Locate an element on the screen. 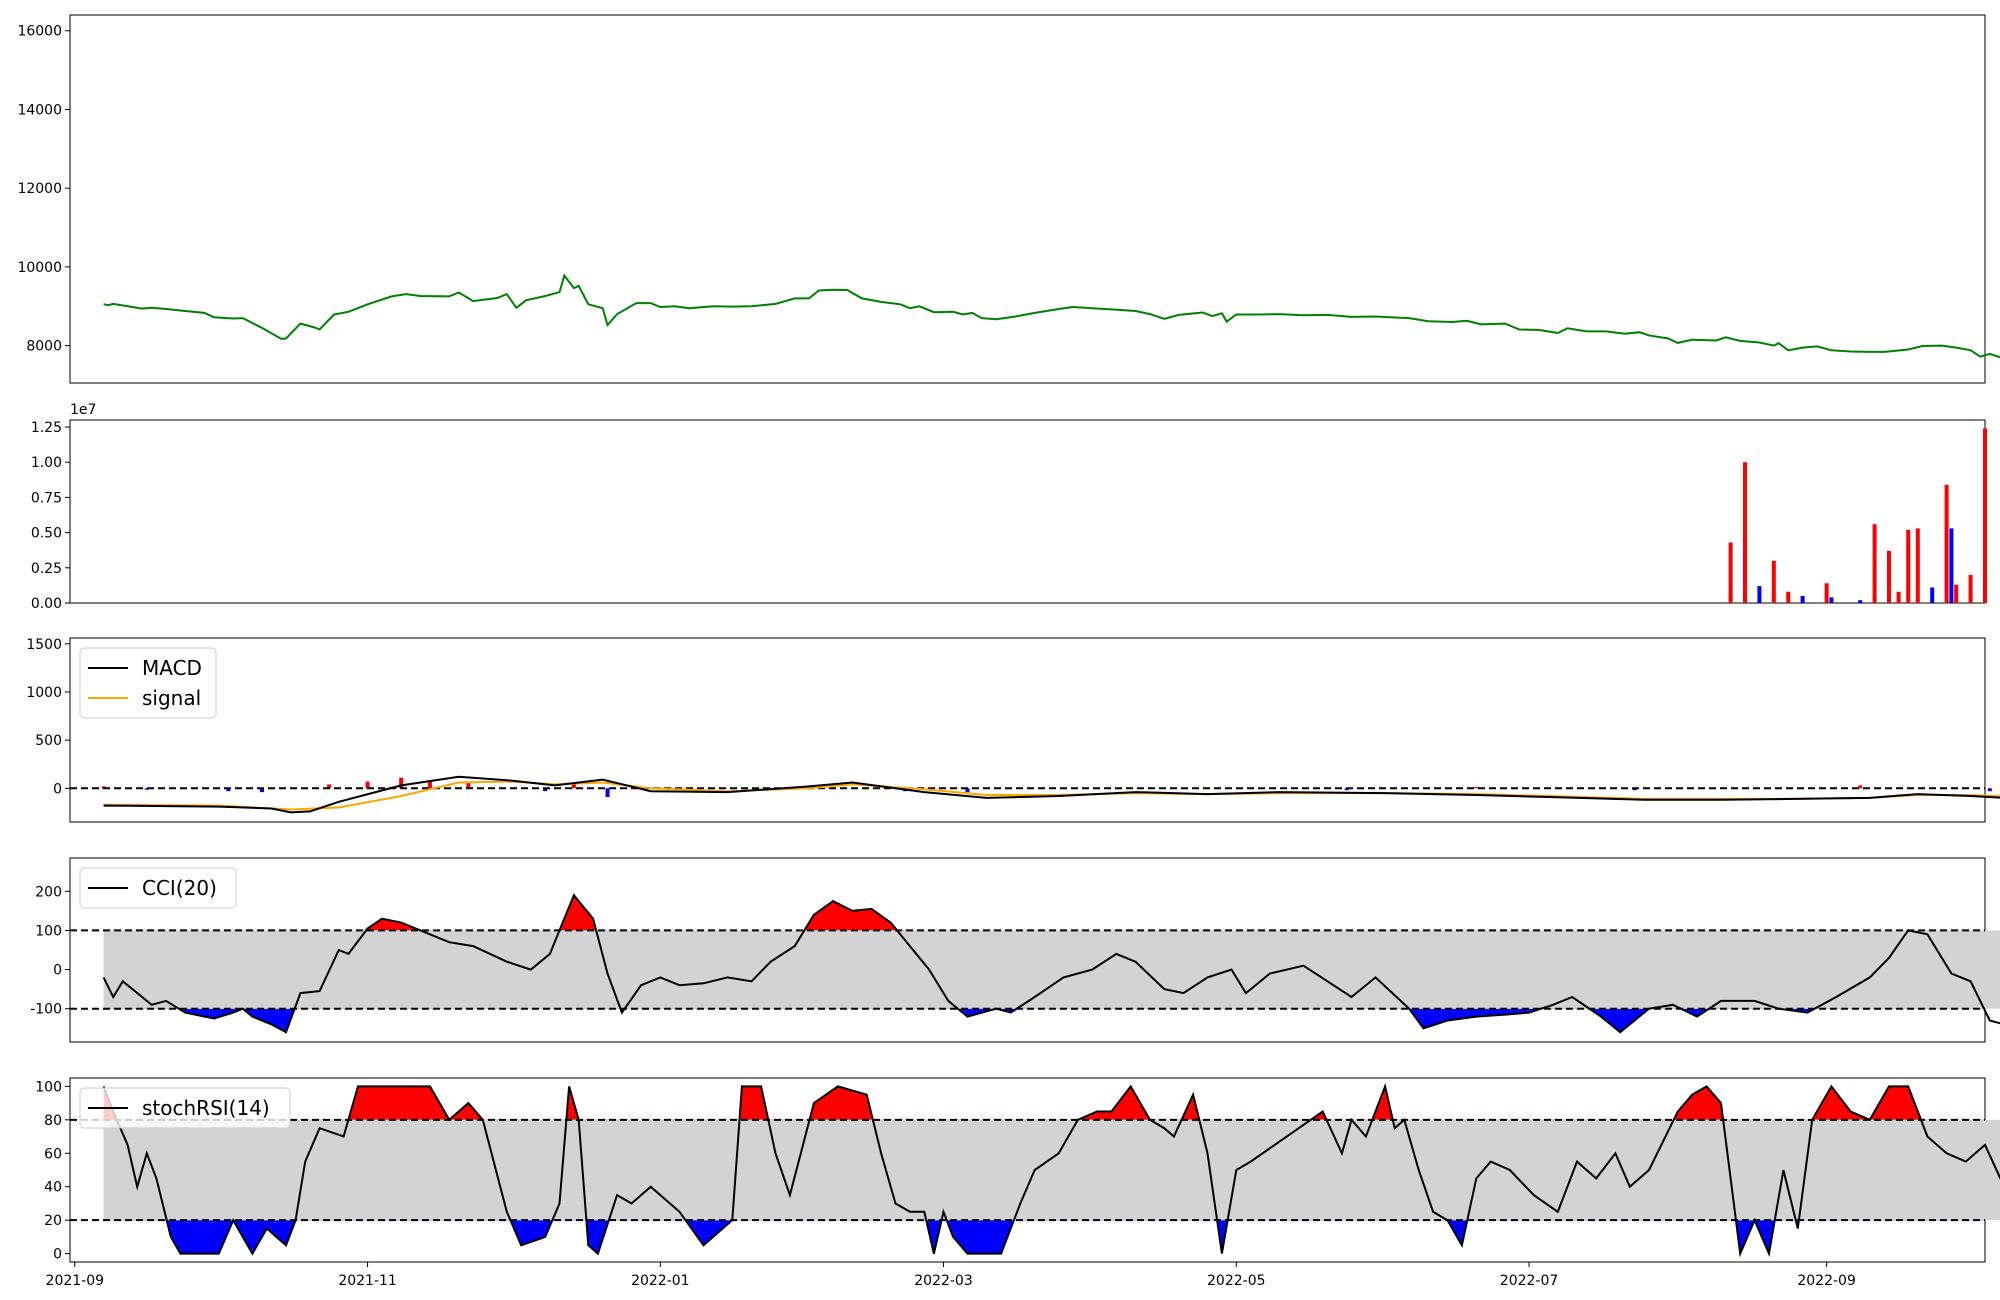 The image size is (2000, 1300). panel-2-ytick-label: 1500 is located at coordinates (44, 645).